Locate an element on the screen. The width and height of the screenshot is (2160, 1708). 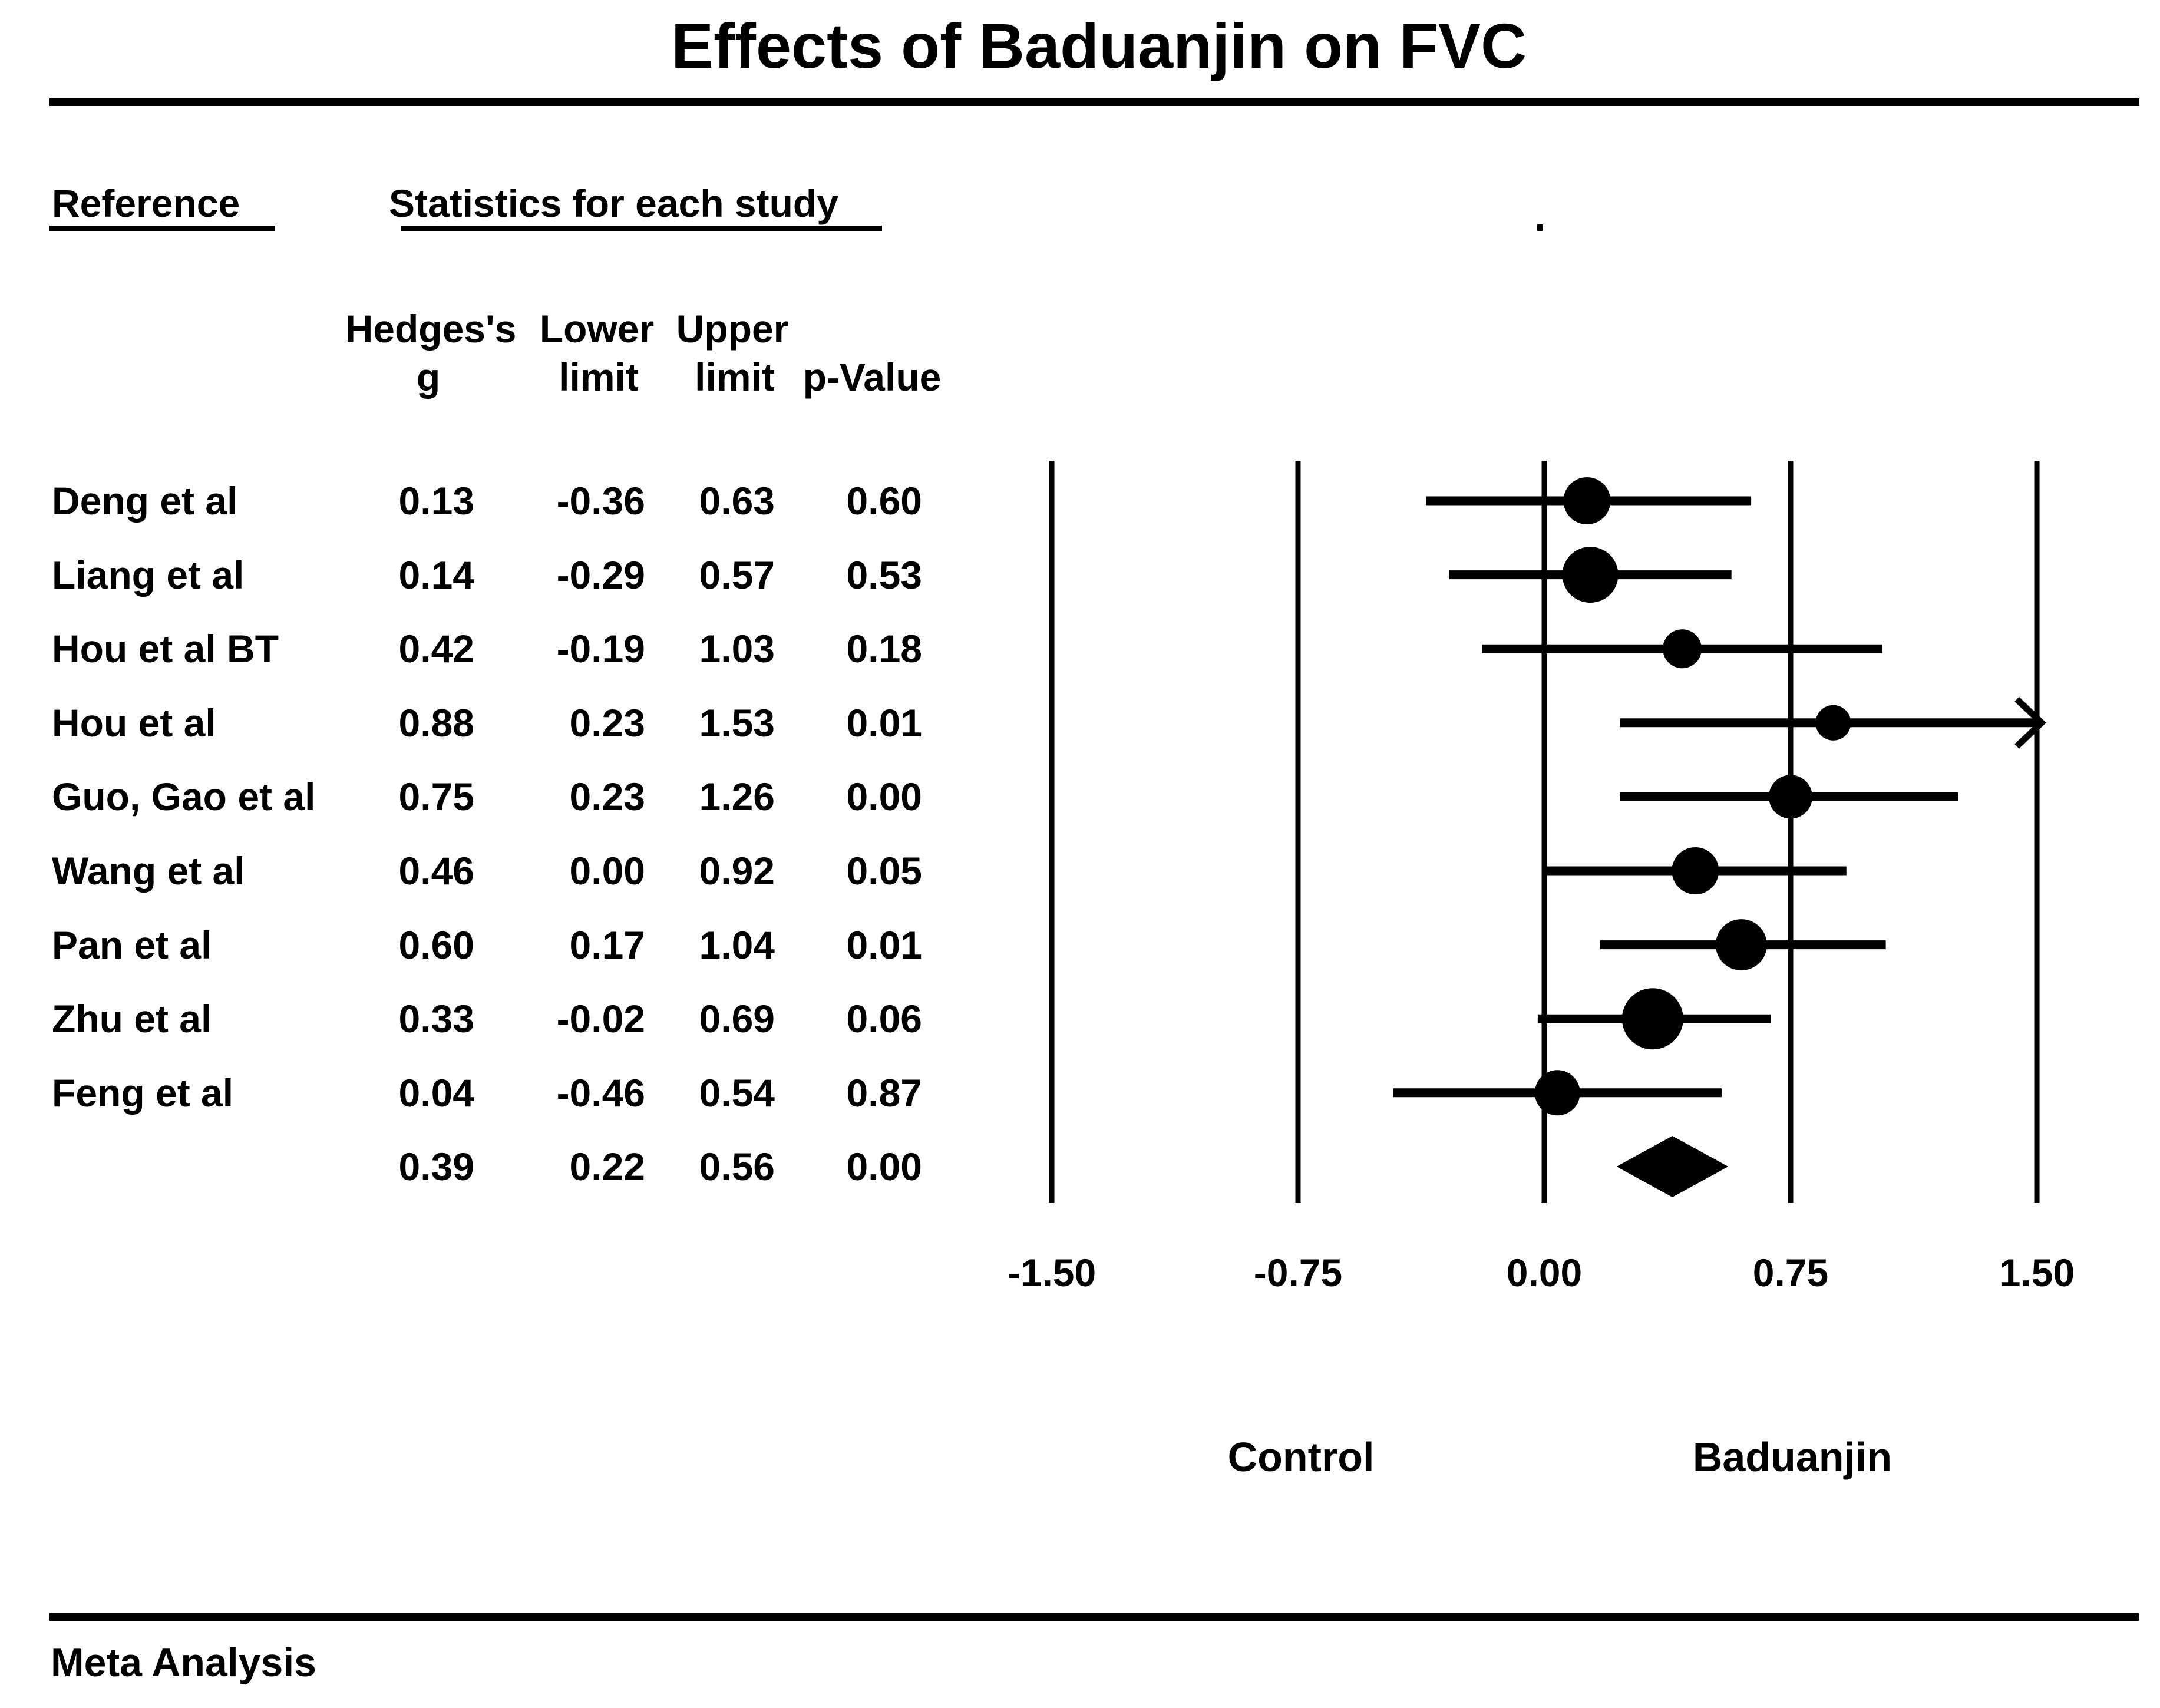
value-g: 0.39 is located at coordinates (436, 1166).